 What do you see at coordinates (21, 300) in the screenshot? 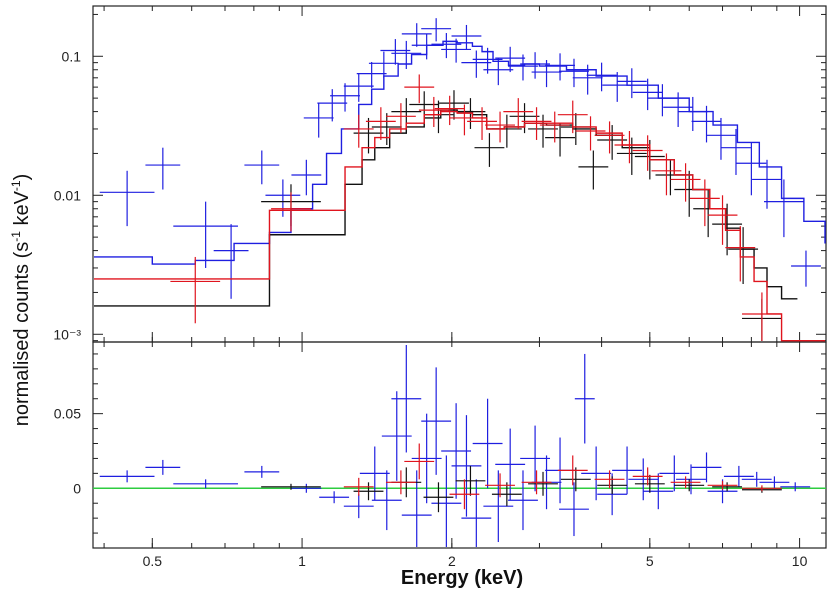
I see `y-axis-title: normalised counts (s-1 keV-1)` at bounding box center [21, 300].